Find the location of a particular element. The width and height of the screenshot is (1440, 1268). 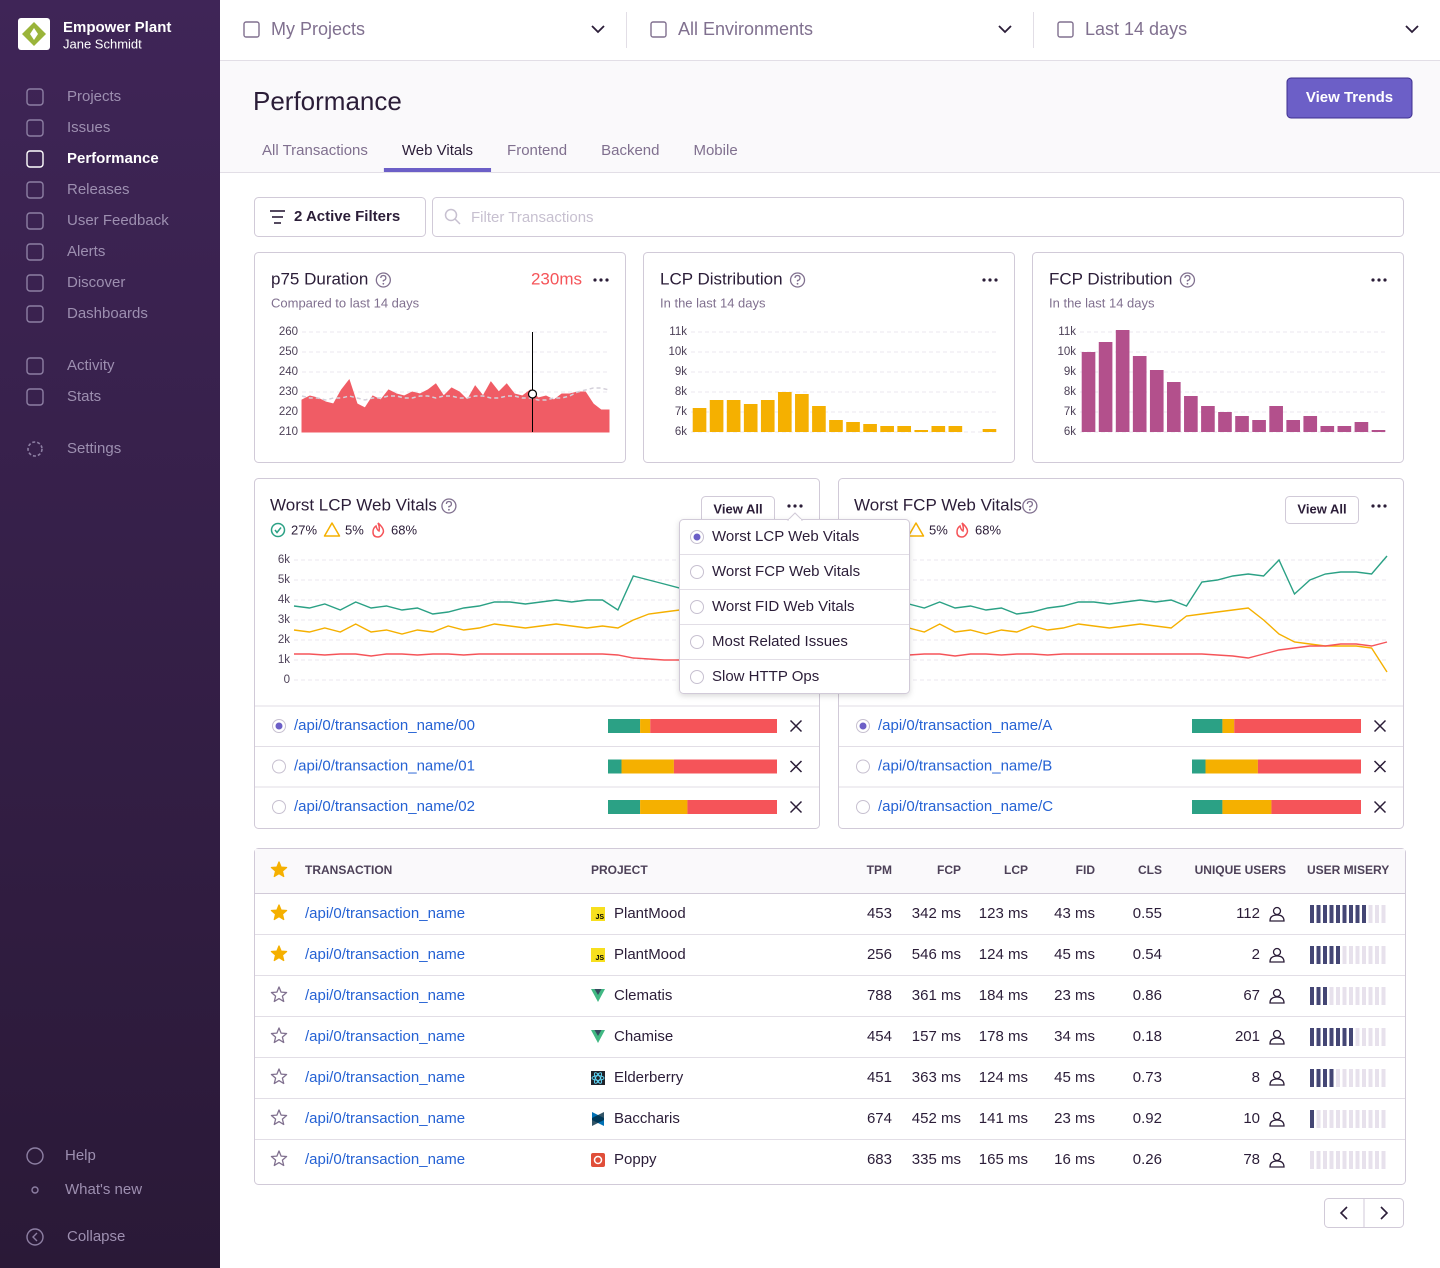

tab: All Transactions is located at coordinates (315, 150).